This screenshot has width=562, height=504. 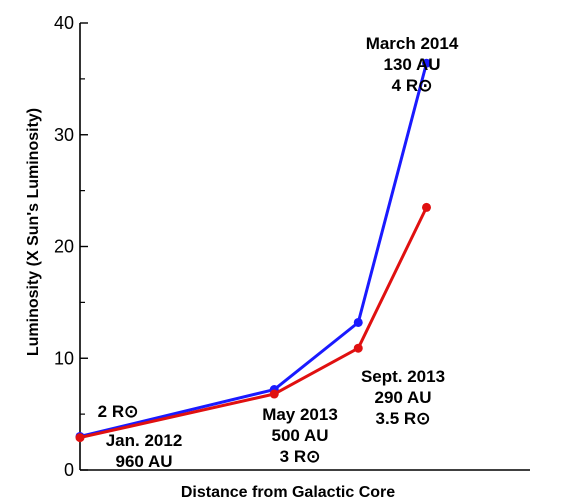 I want to click on annotation-2: May 2013 500 AU 3 R⊙, so click(x=300, y=435).